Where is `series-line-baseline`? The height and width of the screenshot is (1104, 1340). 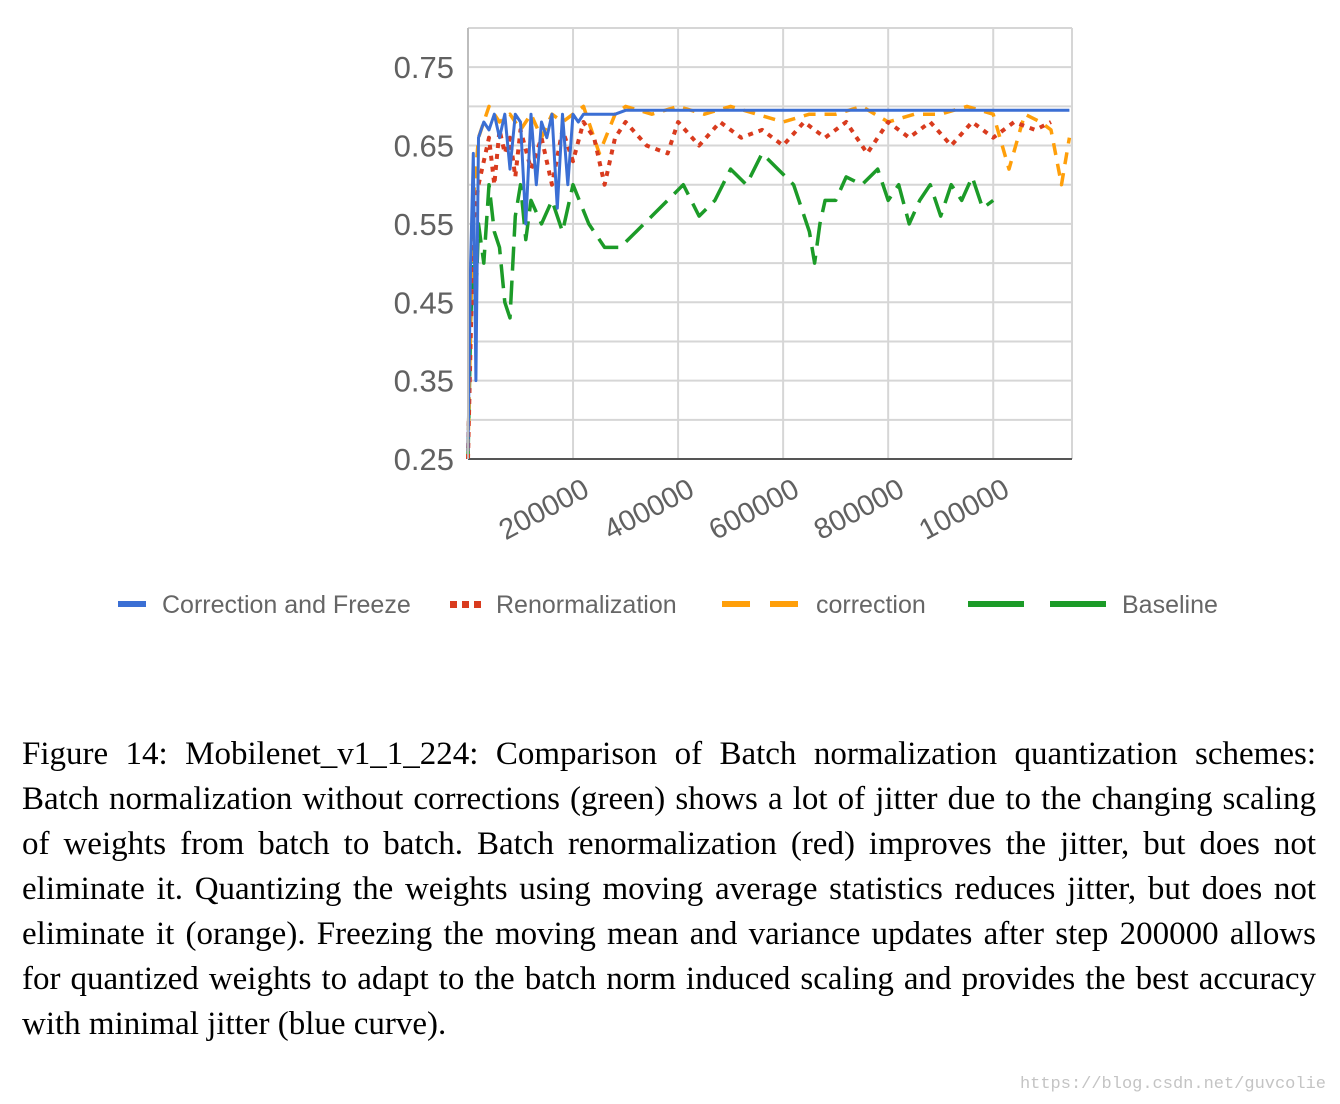
series-line-baseline is located at coordinates (730, 305).